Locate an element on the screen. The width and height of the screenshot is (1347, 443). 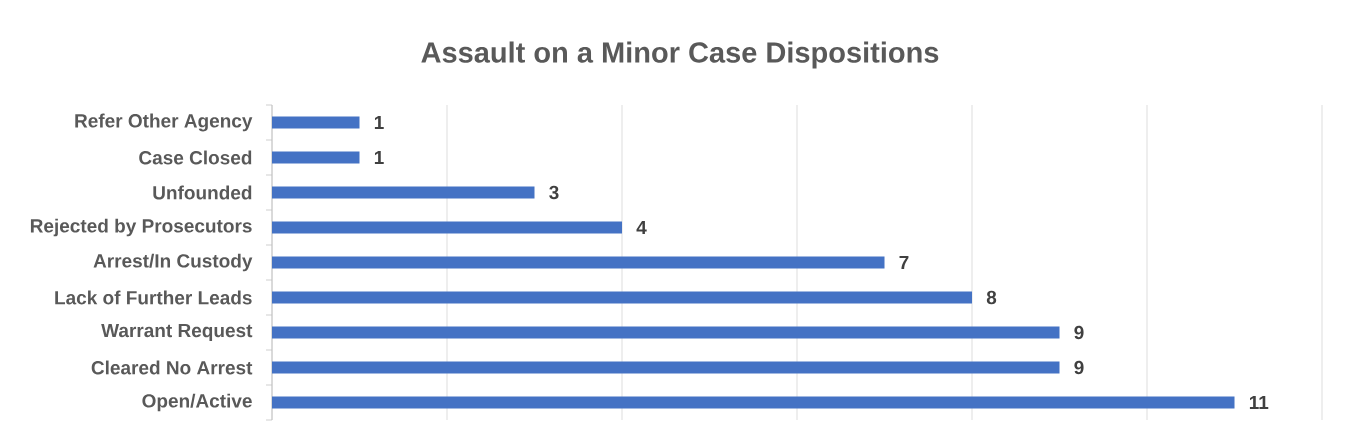
data-label: 8 is located at coordinates (991, 297).